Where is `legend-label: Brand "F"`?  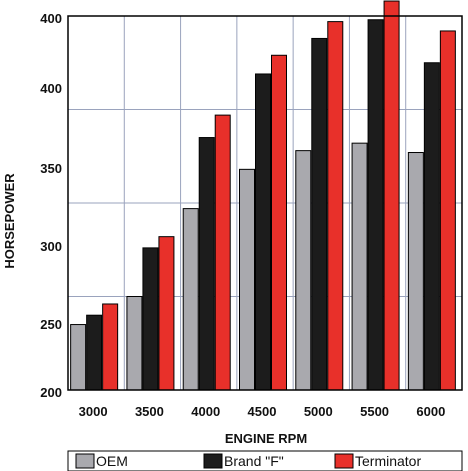 legend-label: Brand "F" is located at coordinates (254, 461).